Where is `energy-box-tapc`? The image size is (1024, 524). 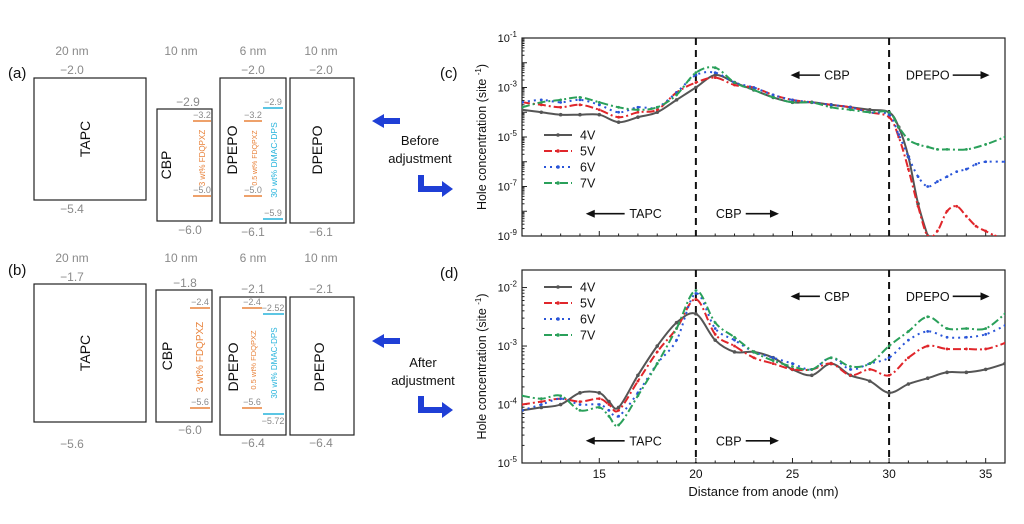
energy-box-tapc is located at coordinates (90, 353).